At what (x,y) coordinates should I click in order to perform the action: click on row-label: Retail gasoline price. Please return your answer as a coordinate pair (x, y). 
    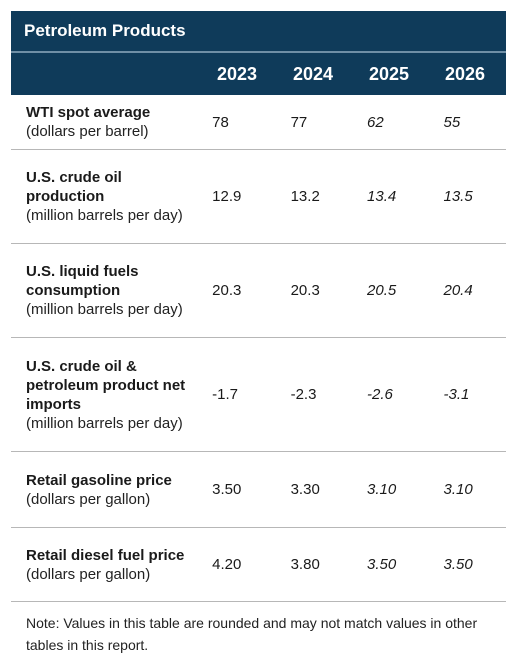
    Looking at the image, I should click on (99, 480).